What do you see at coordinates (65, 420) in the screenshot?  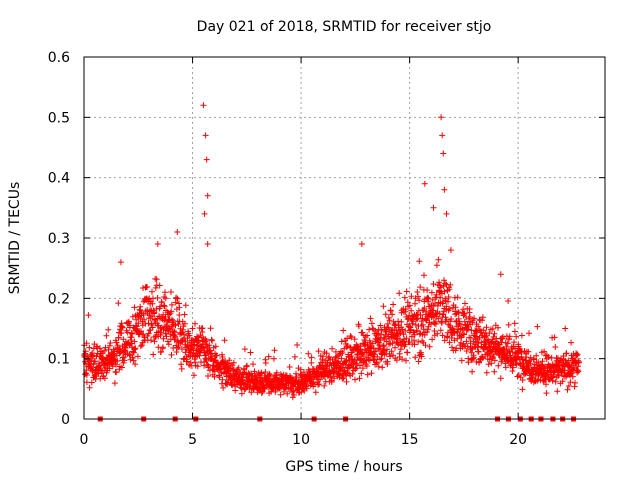 I see `y-tick-label: 0` at bounding box center [65, 420].